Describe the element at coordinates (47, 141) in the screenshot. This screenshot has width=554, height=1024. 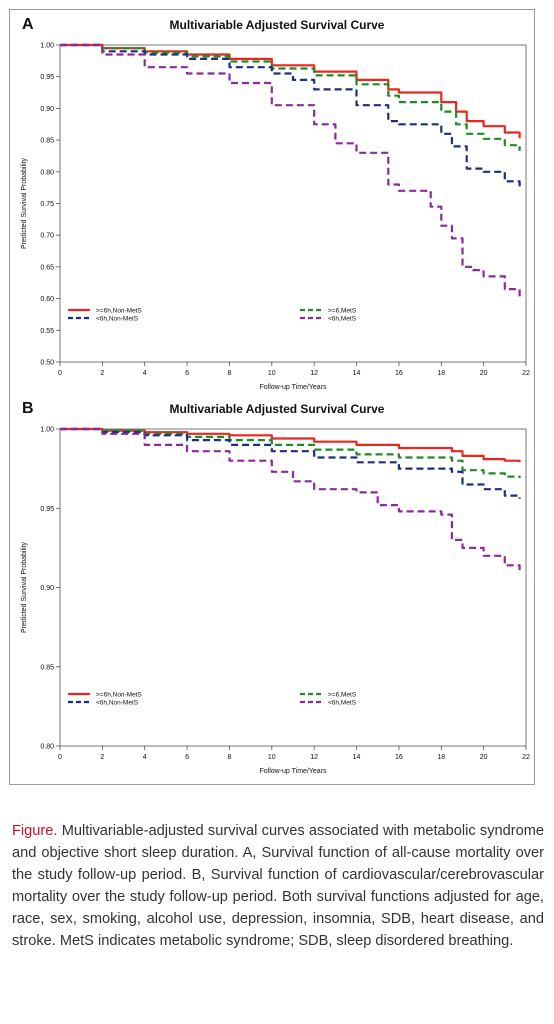
I see `y-tick-label-a-7: 0.85` at that location.